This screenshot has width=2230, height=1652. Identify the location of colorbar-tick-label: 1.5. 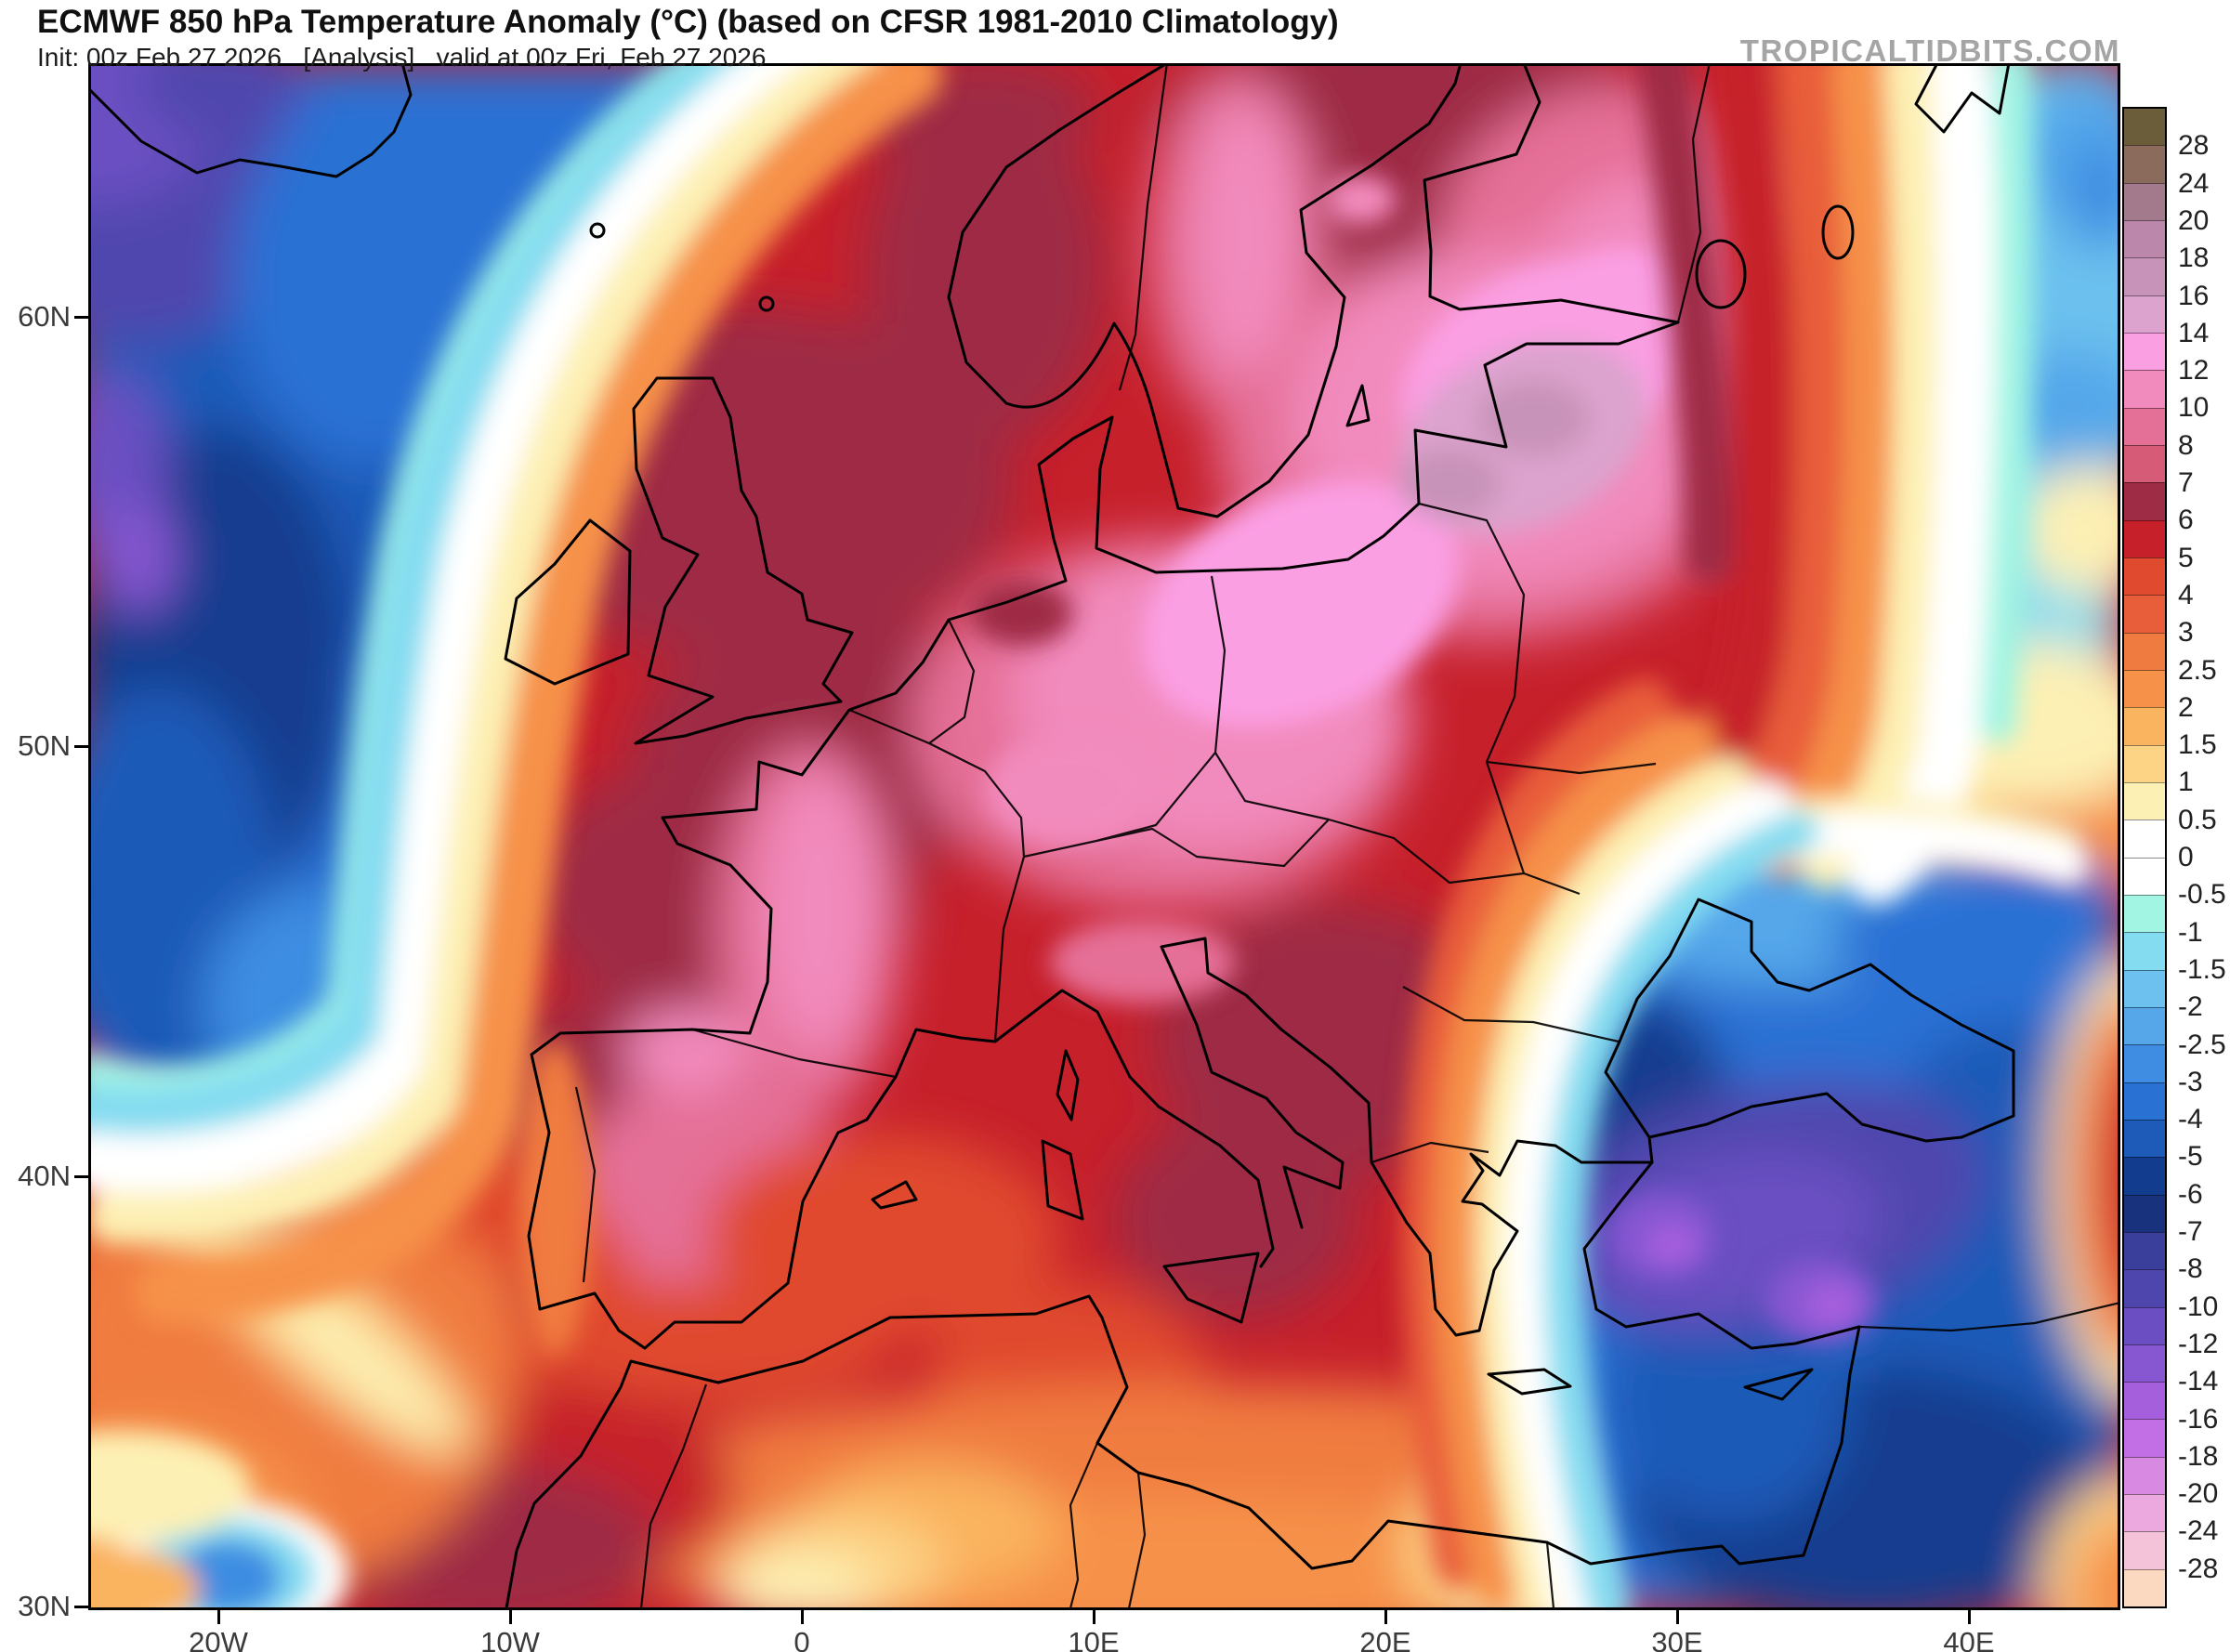
(2197, 745).